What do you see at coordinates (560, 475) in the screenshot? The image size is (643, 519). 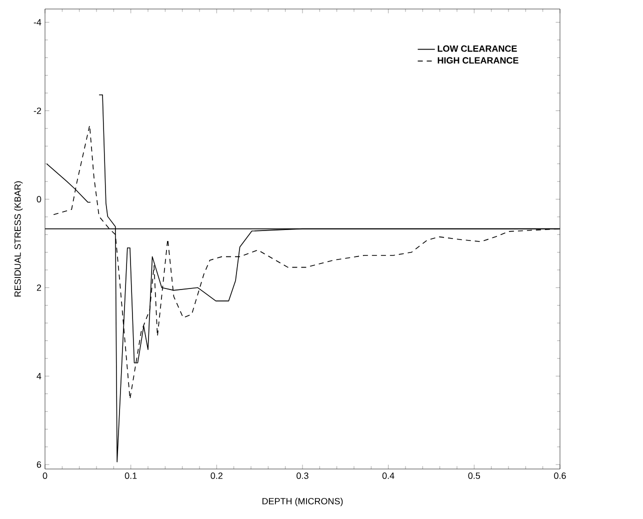 I see `x-tick-label: 0.6` at bounding box center [560, 475].